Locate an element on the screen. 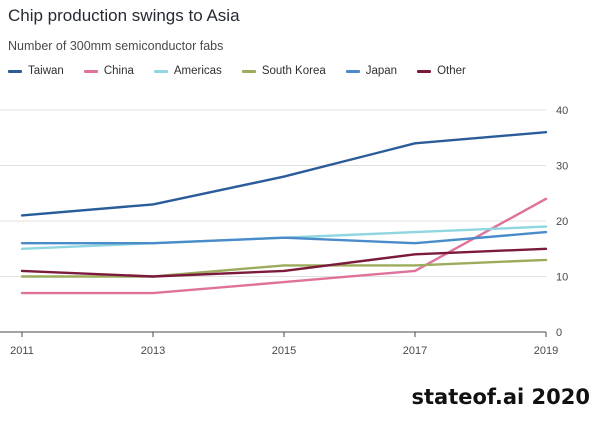 This screenshot has width=600, height=421. legend-label: Japan is located at coordinates (381, 71).